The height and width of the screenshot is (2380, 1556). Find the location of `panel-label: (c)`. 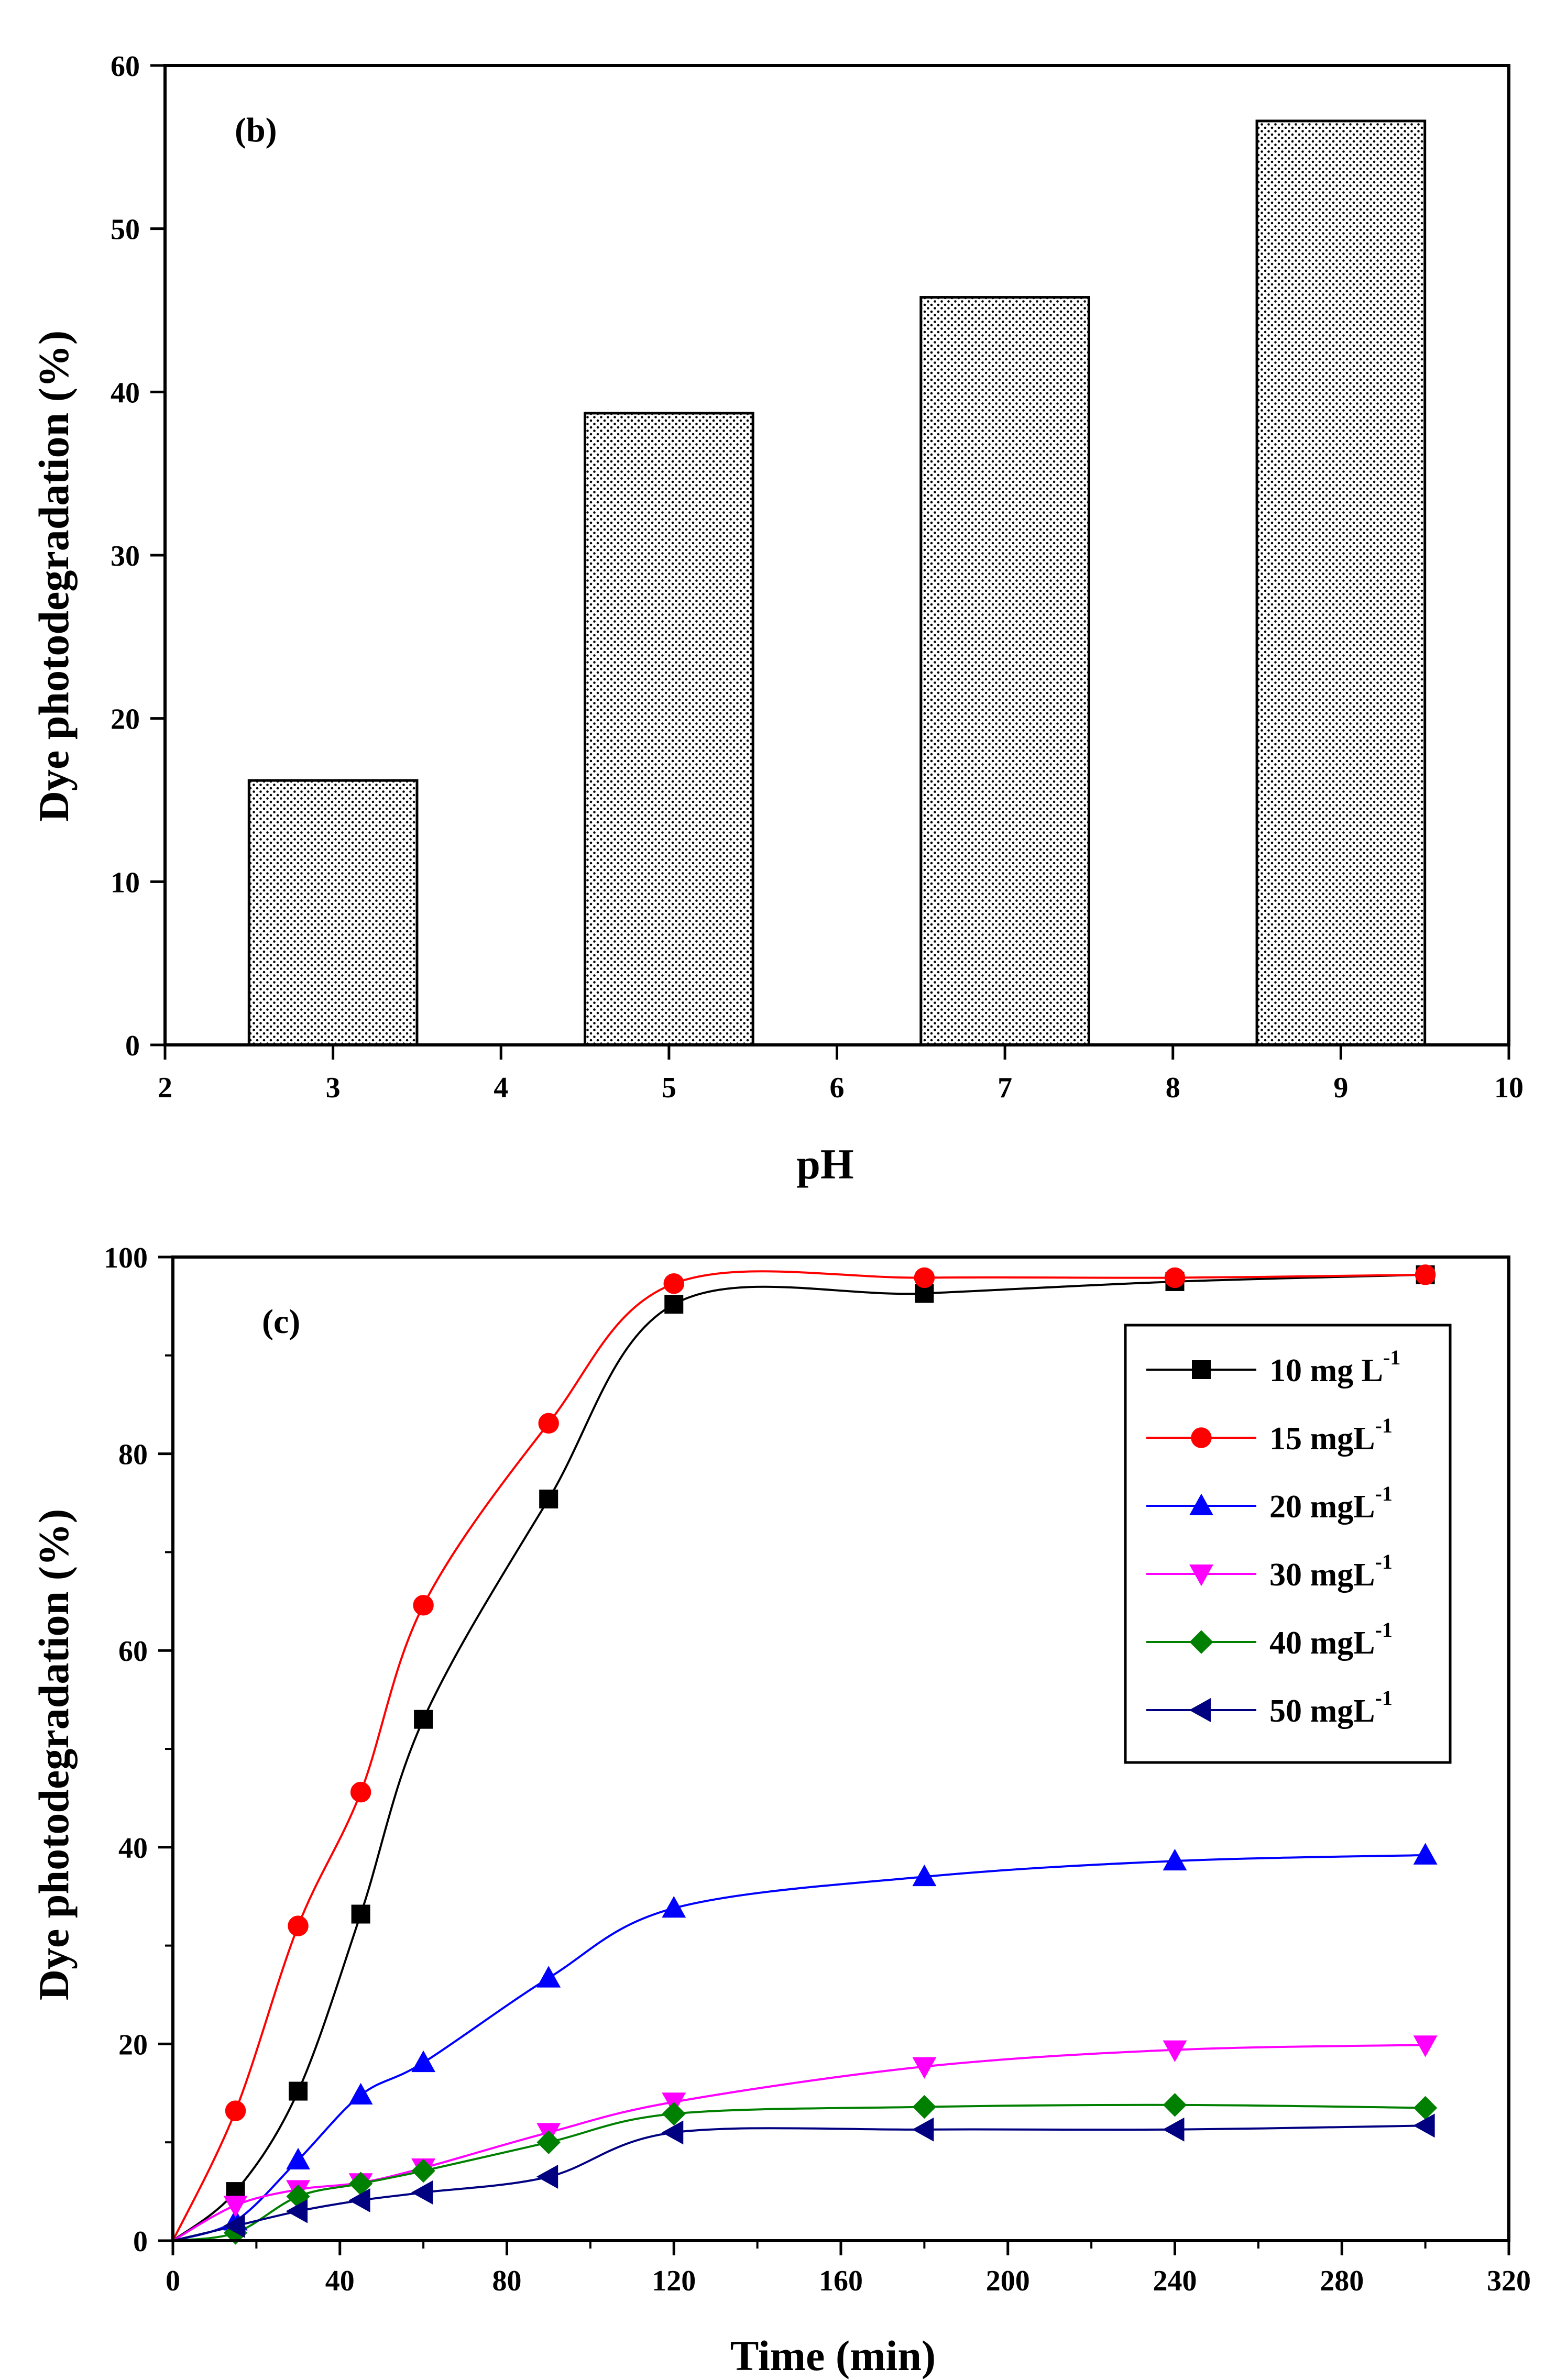

panel-label: (c) is located at coordinates (281, 1322).